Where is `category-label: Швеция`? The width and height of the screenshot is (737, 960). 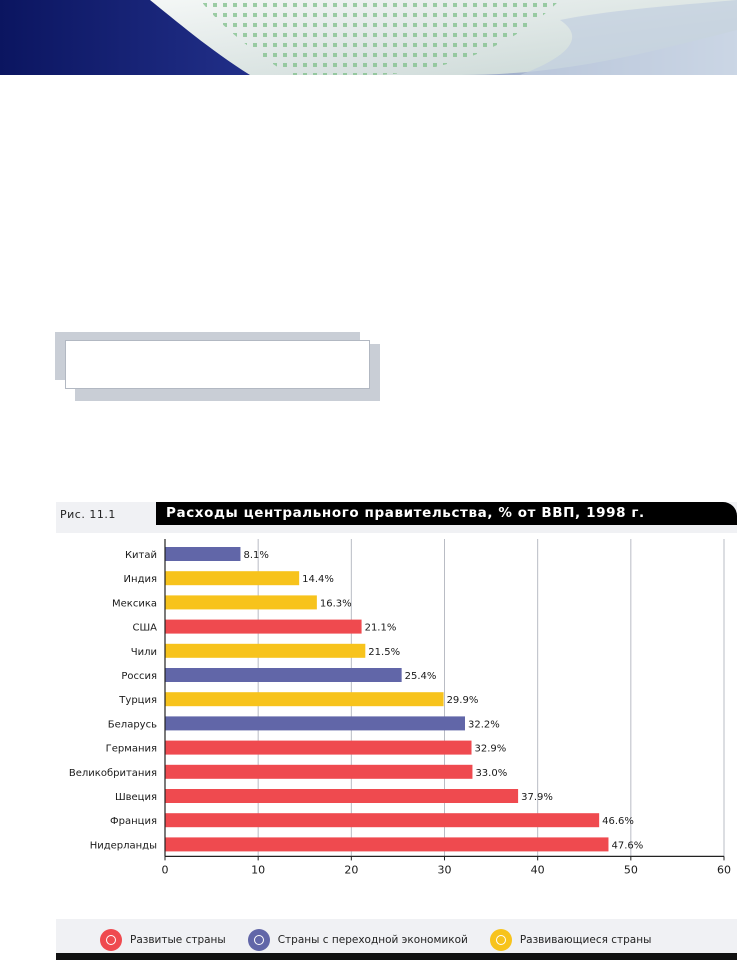
category-label: Швеция is located at coordinates (136, 797).